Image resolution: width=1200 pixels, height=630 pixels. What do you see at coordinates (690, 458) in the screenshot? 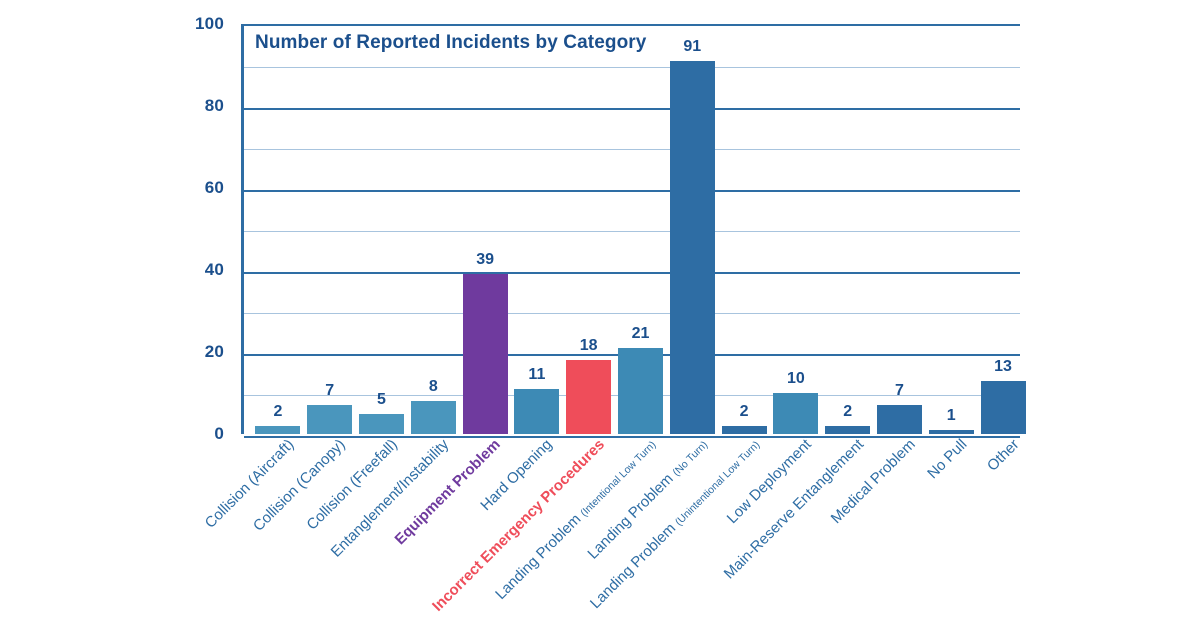
I see `x-axis-label-sub: (No Turn)` at bounding box center [690, 458].